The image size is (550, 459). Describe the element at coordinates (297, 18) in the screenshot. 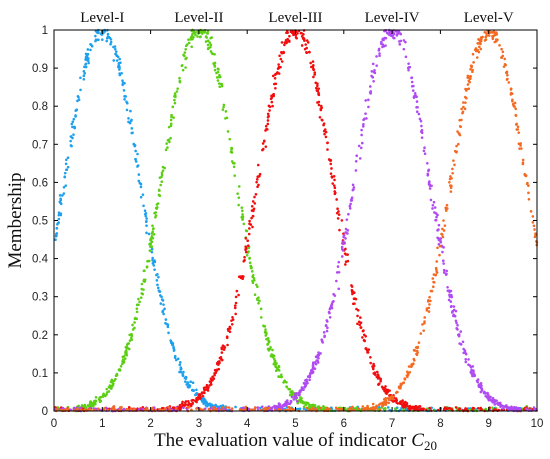

I see `level-labels: Level-I Level-II Level-III Level-IV Level-V` at that location.